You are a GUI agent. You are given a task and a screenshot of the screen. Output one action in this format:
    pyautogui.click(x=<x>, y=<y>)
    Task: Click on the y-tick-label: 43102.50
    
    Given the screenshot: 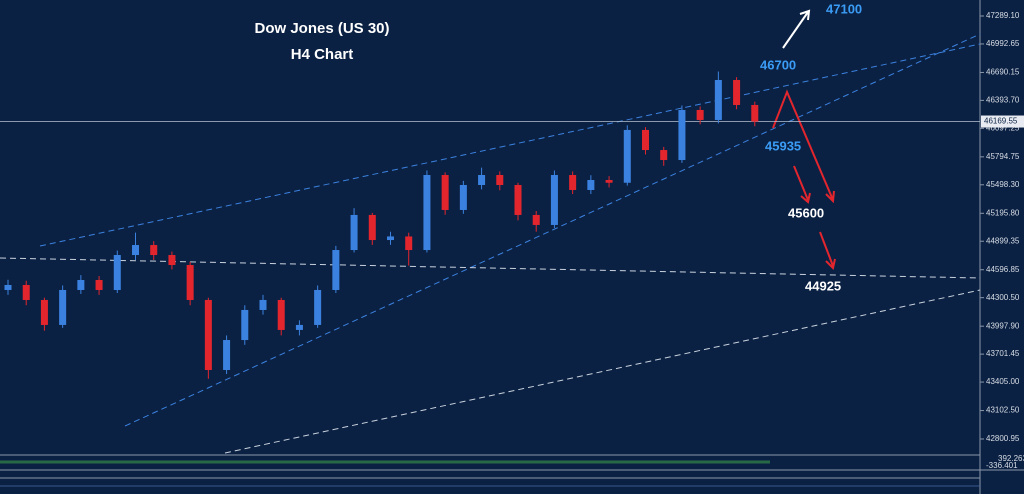 What is the action you would take?
    pyautogui.click(x=1003, y=410)
    